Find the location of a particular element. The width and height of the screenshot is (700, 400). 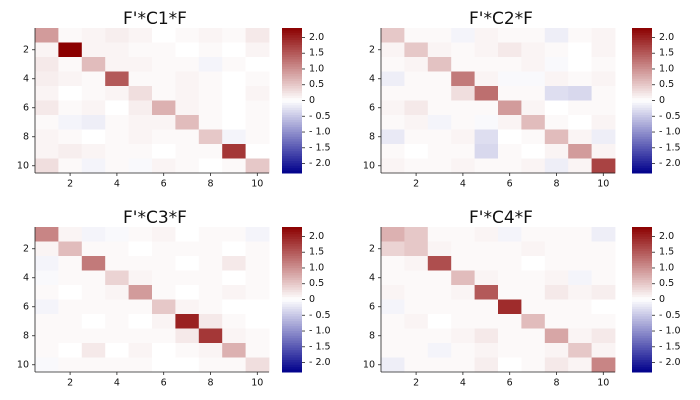

x-tick-label: 6 is located at coordinates (164, 383).